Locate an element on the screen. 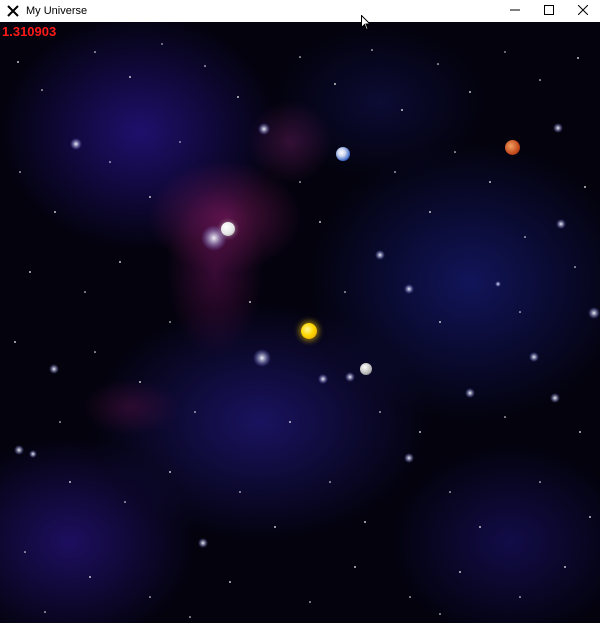  mars-planet is located at coordinates (512, 147).